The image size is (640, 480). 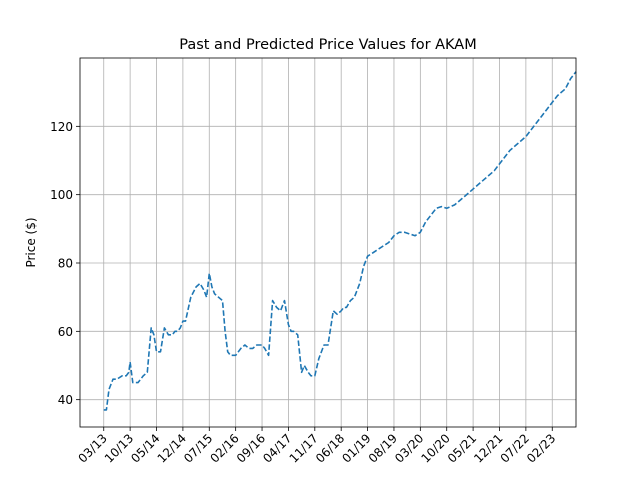 What do you see at coordinates (251, 448) in the screenshot?
I see `x-tick-label: 09/16` at bounding box center [251, 448].